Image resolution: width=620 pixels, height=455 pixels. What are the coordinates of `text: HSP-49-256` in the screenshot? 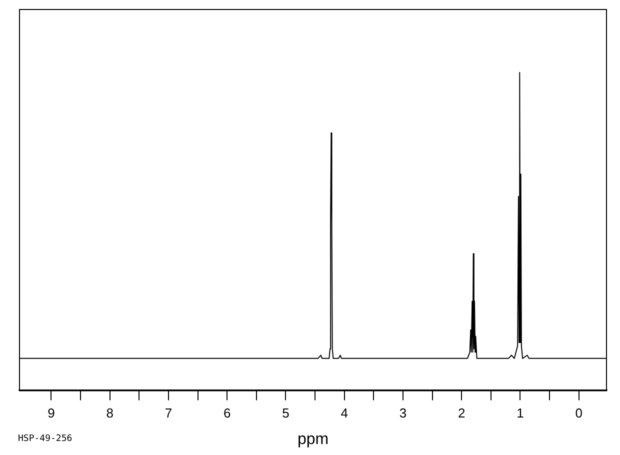 It's located at (45, 439).